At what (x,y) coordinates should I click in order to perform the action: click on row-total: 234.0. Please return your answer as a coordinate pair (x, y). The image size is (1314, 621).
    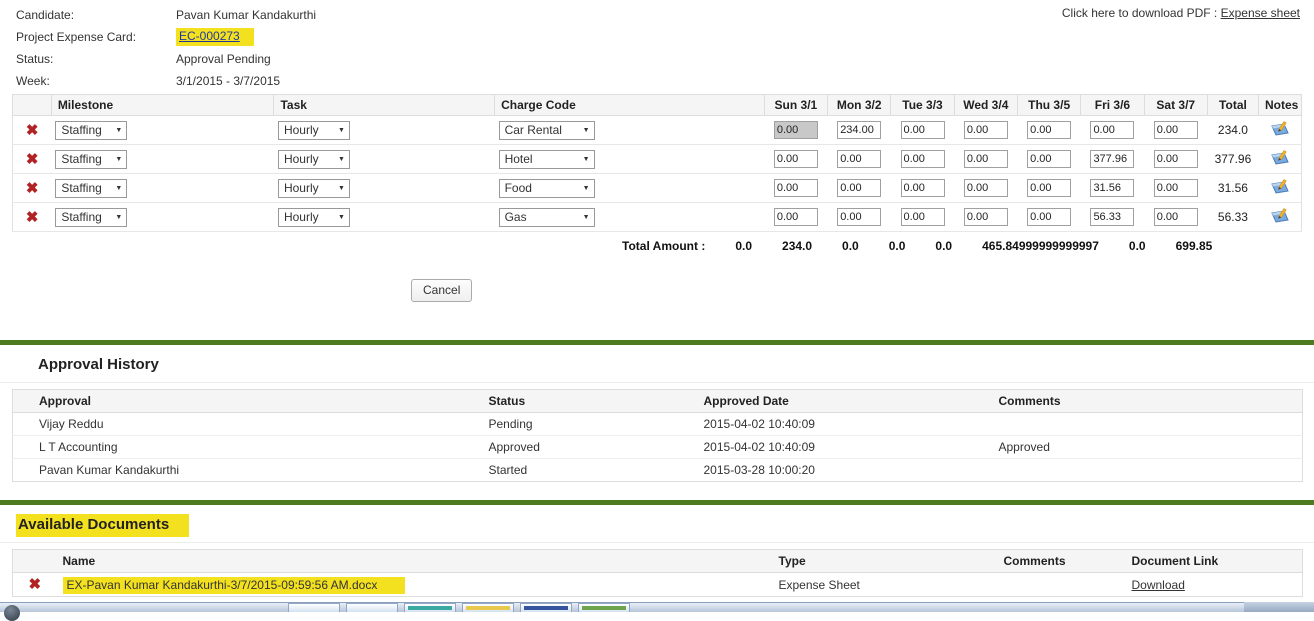
    Looking at the image, I should click on (1233, 130).